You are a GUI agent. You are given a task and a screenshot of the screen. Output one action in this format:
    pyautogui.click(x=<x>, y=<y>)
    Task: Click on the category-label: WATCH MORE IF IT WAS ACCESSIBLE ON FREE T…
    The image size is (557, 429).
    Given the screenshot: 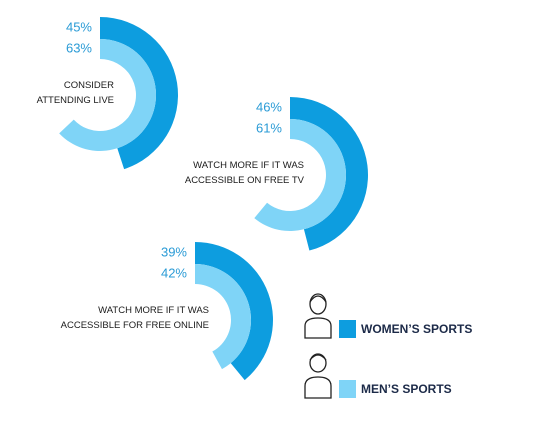 What is the action you would take?
    pyautogui.click(x=245, y=173)
    